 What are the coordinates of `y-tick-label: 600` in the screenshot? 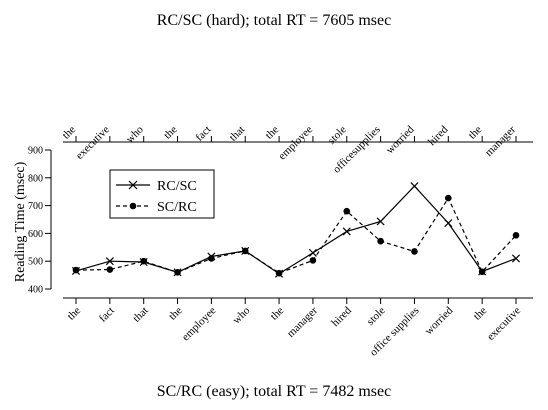 It's located at (35, 234).